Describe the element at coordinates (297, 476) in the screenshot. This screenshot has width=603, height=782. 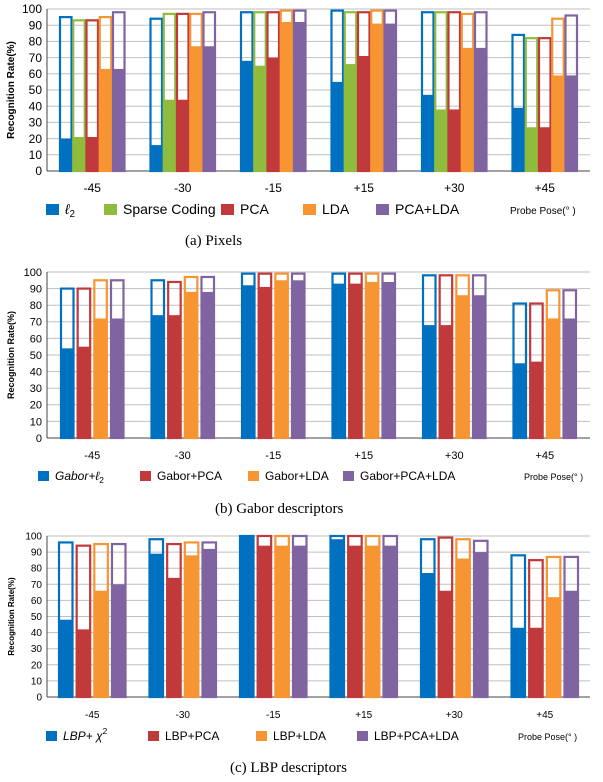
I see `legend-label: Gabor+LDA` at that location.